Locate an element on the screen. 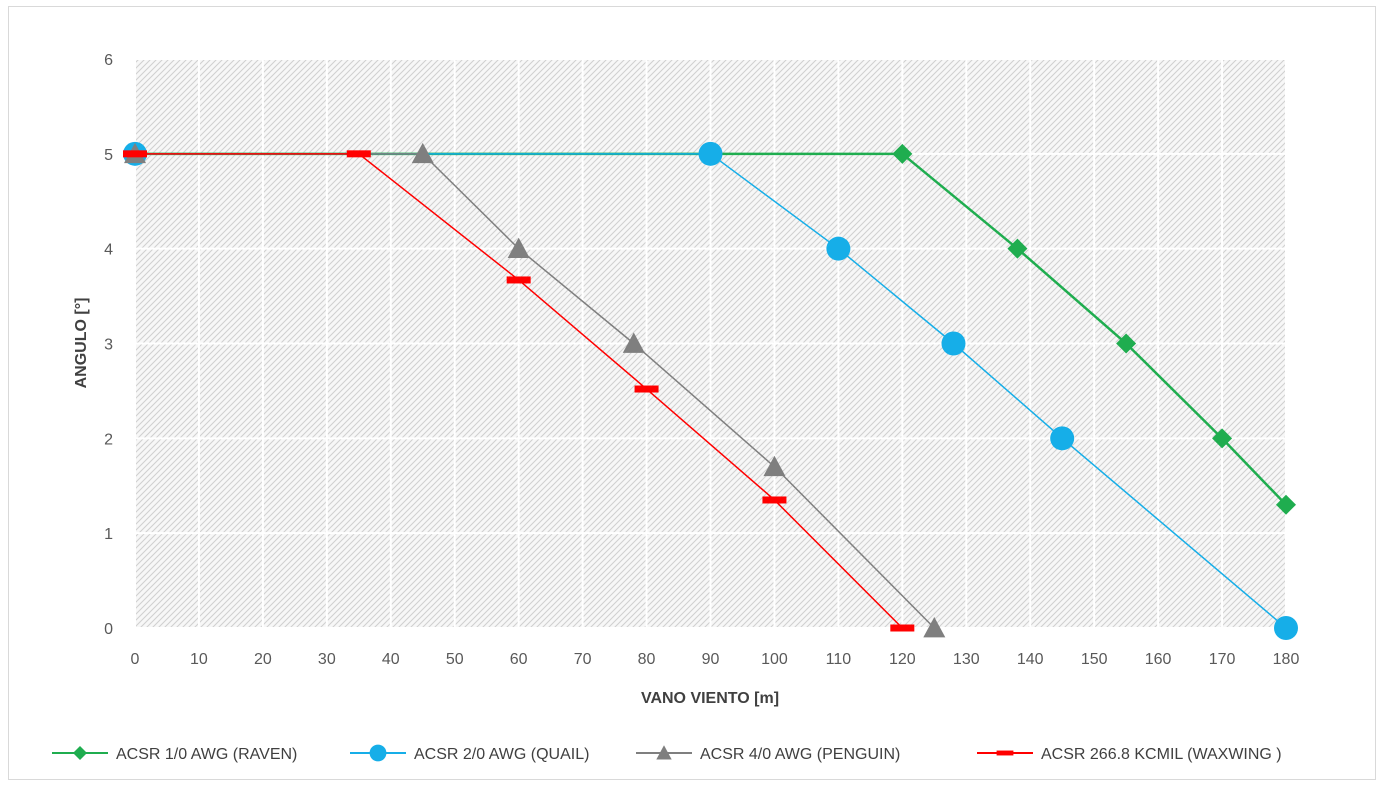 The height and width of the screenshot is (786, 1384). x-tick-label: 70 is located at coordinates (583, 659).